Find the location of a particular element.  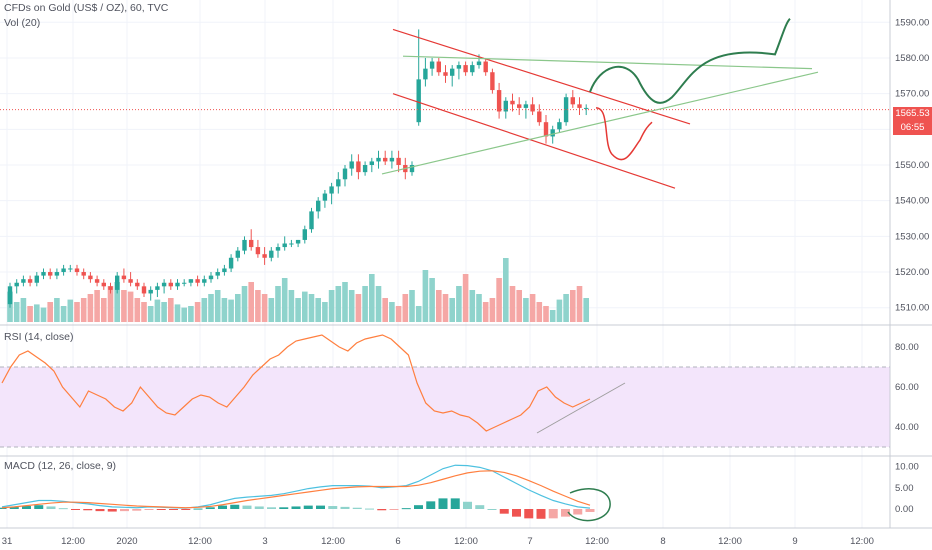

time-tick-label: 2020 is located at coordinates (126, 541).